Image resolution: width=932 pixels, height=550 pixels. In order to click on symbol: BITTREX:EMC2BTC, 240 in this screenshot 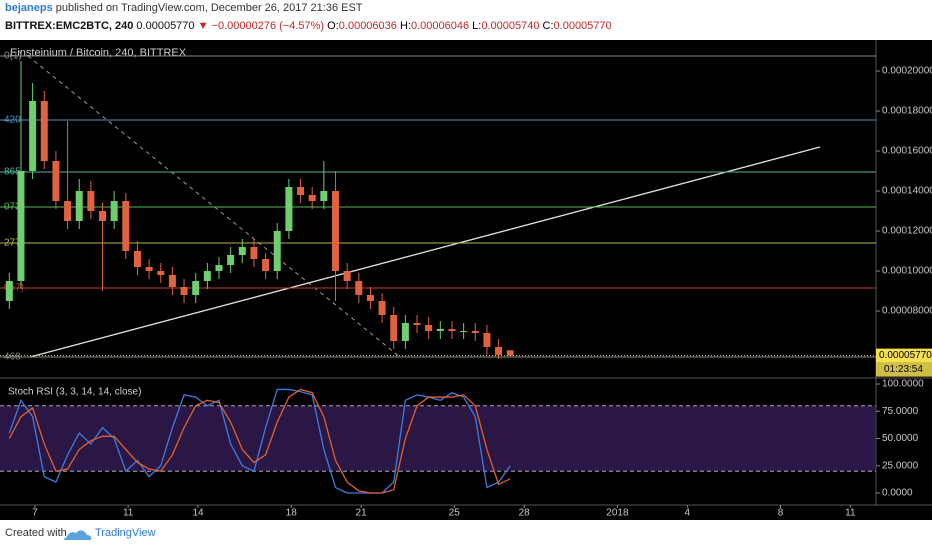, I will do `click(69, 26)`.